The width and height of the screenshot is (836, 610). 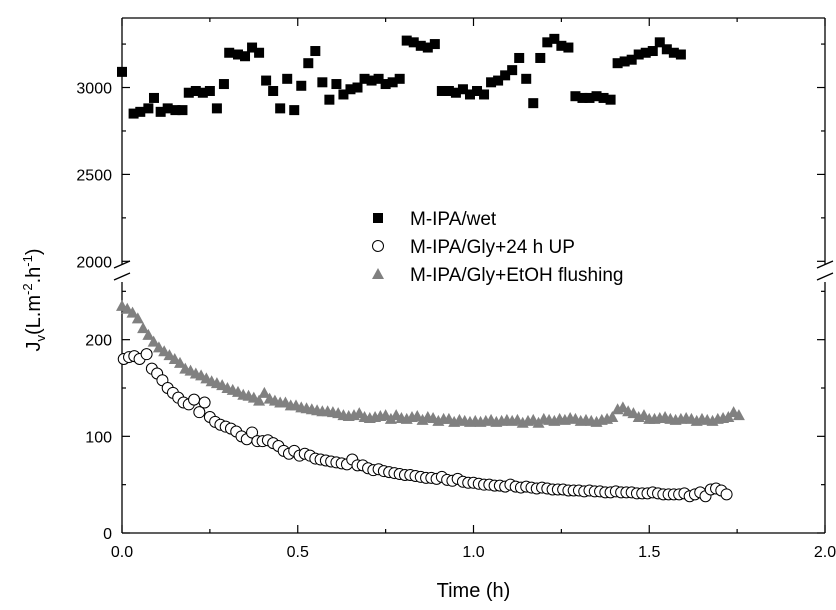 I want to click on x-tick-label: 0.0, so click(x=122, y=552).